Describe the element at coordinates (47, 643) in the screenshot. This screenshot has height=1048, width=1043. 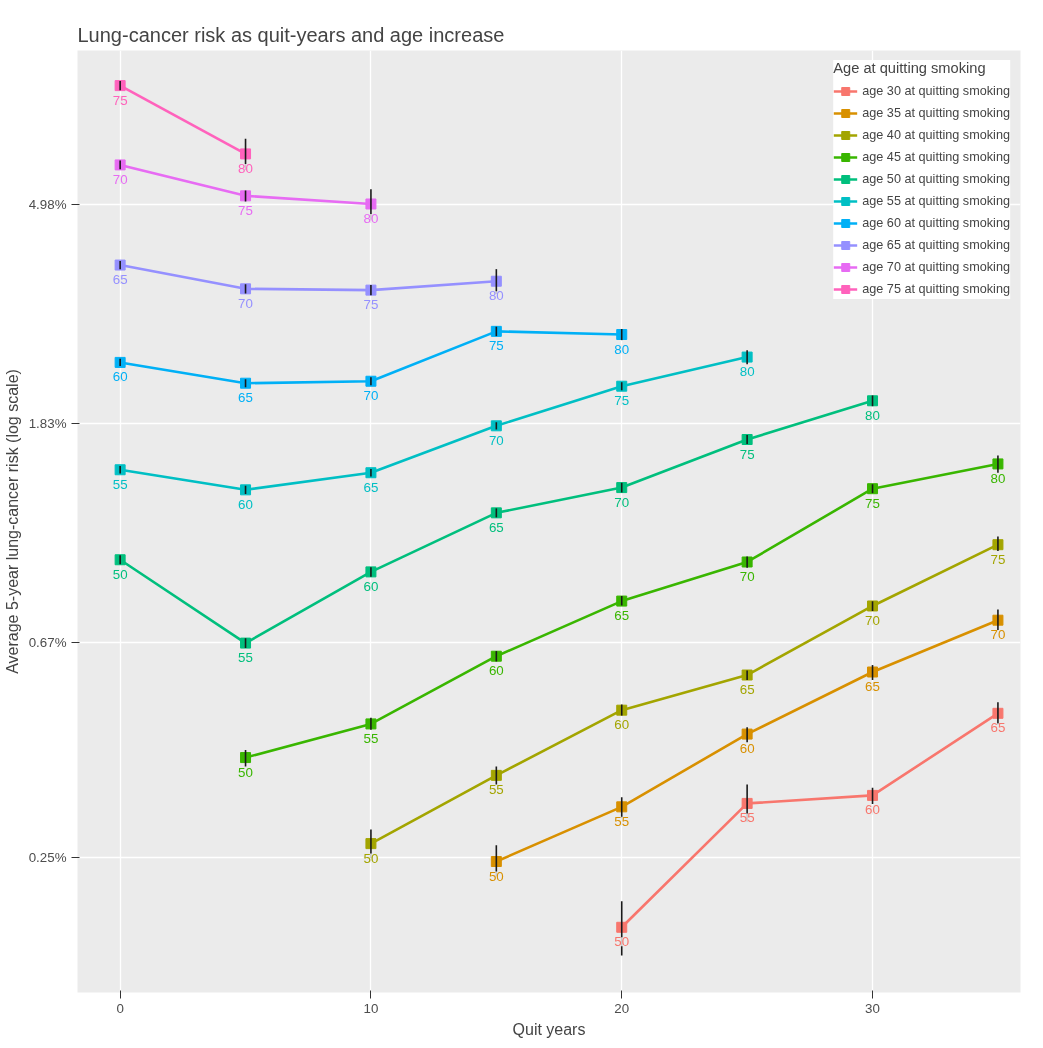
I see `y-tick-label: 0.67%` at that location.